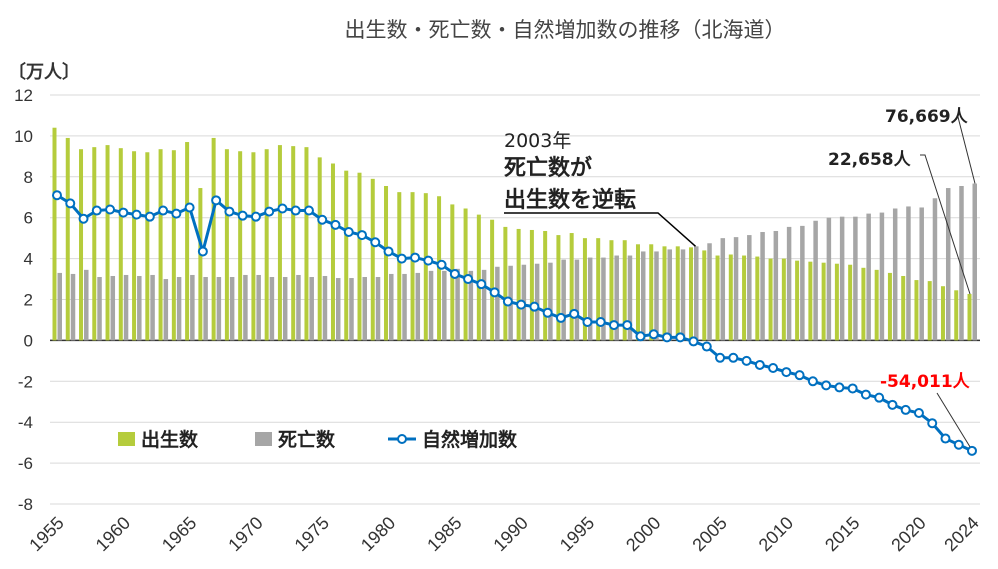 The width and height of the screenshot is (998, 569). I want to click on y-tick-label: -4, so click(25, 422).